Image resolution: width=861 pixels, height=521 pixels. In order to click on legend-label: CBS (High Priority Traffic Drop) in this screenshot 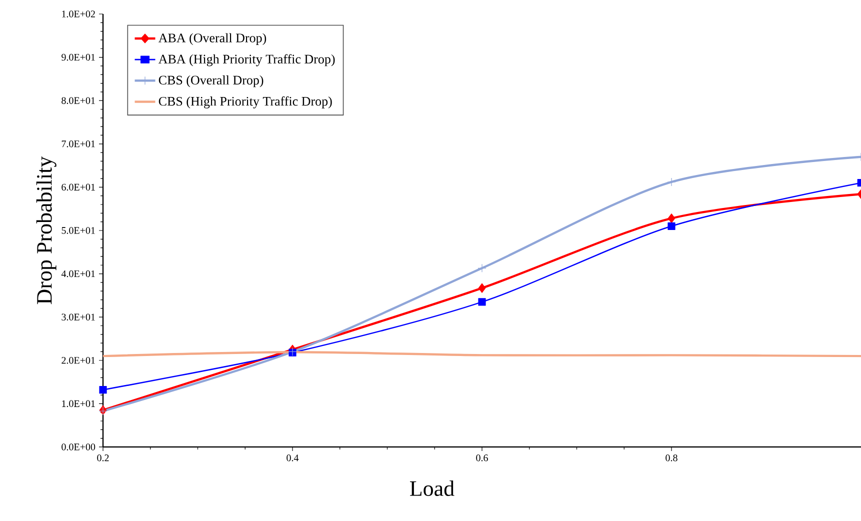, I will do `click(245, 102)`.